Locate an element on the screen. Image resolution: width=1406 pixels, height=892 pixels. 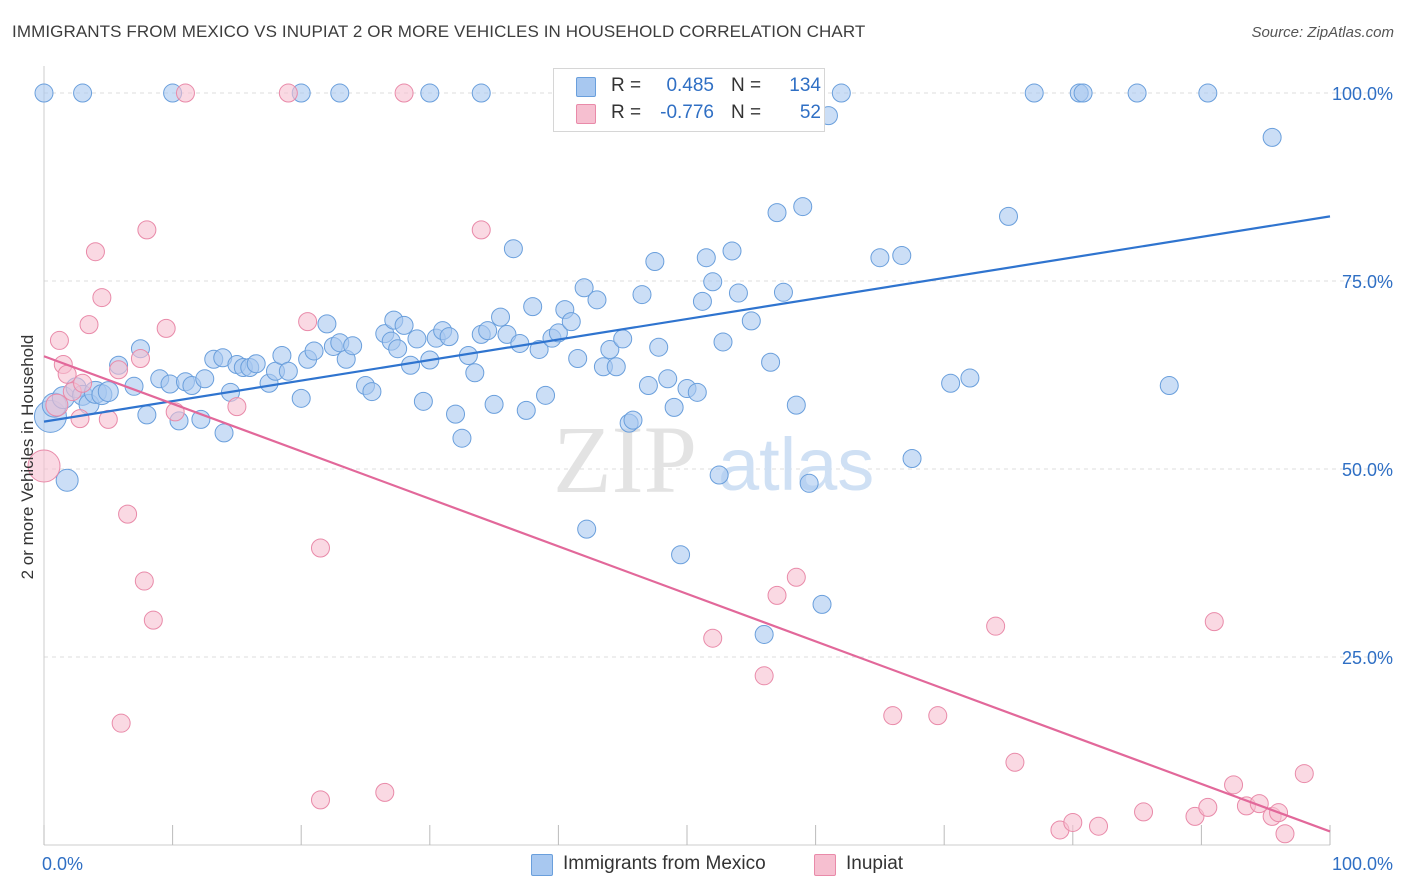
y-tick-label: 100.0% is located at coordinates (1362, 94).